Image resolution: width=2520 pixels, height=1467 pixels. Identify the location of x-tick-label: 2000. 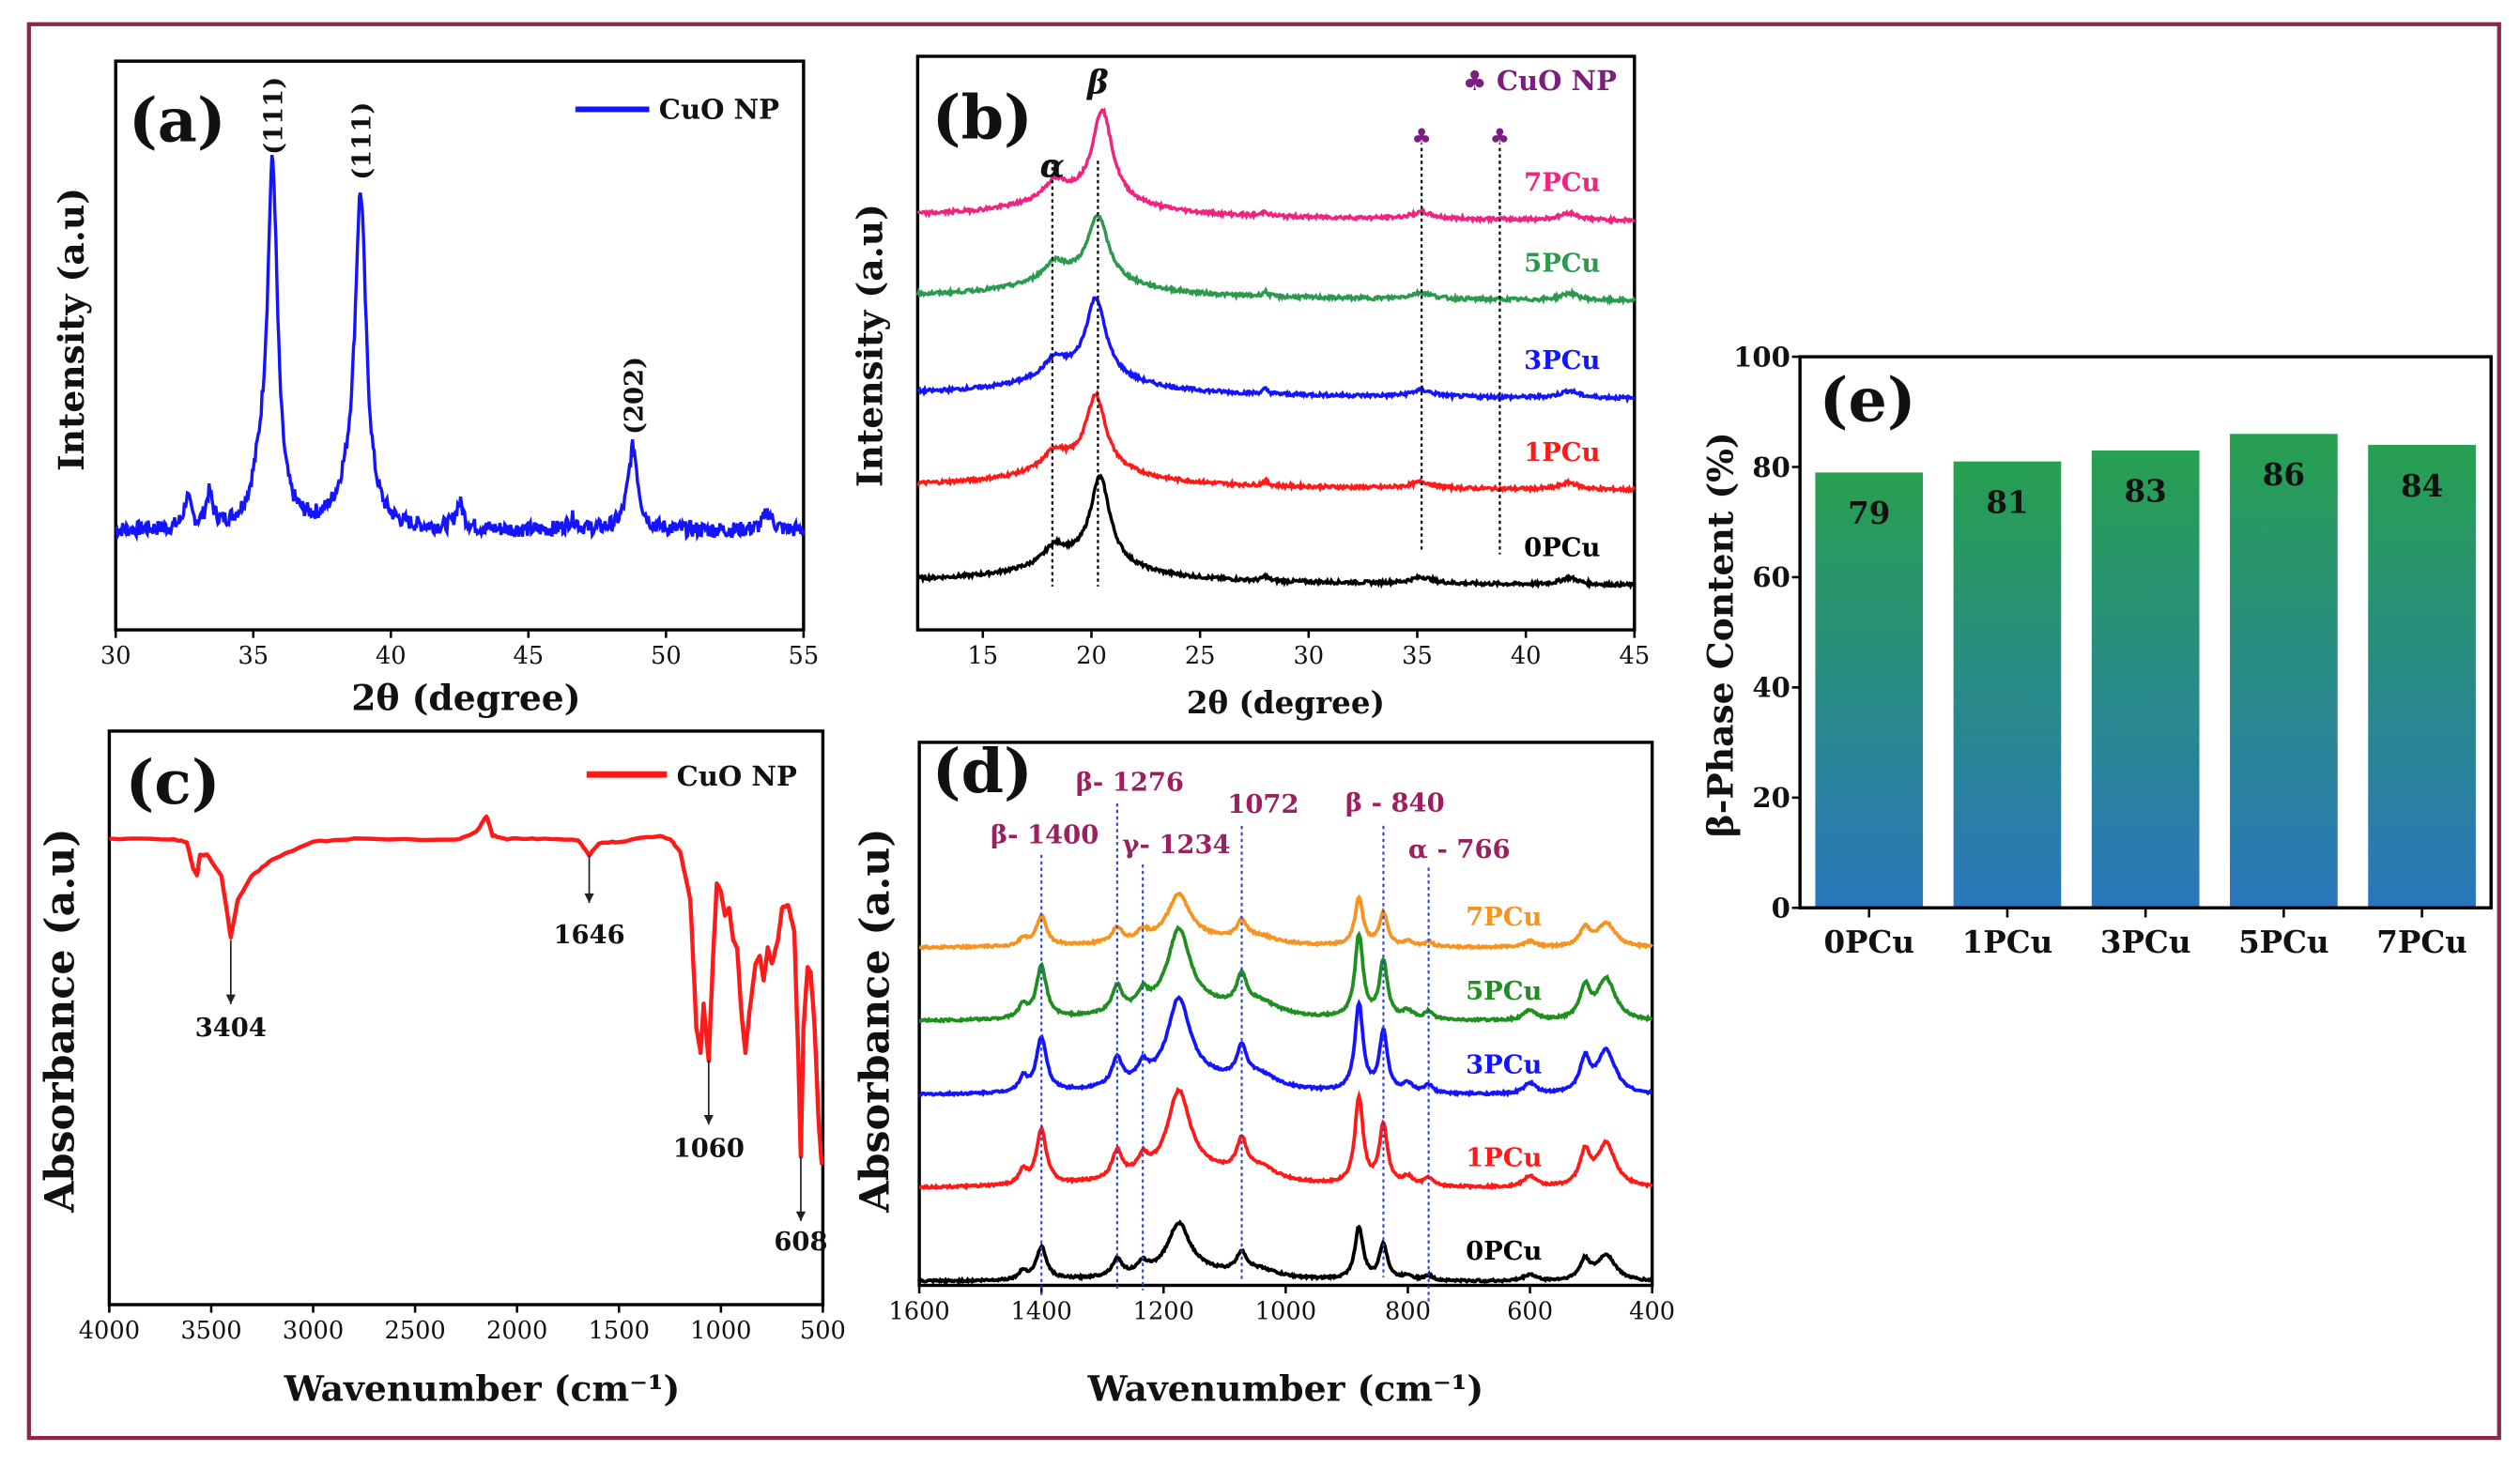
(516, 1331).